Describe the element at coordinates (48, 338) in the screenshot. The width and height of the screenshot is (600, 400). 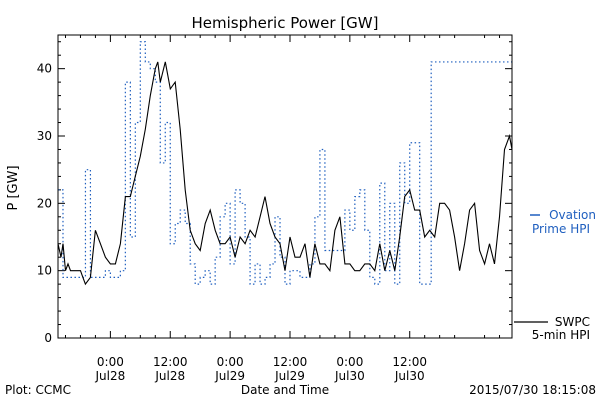
I see `y-tick-label: 0` at that location.